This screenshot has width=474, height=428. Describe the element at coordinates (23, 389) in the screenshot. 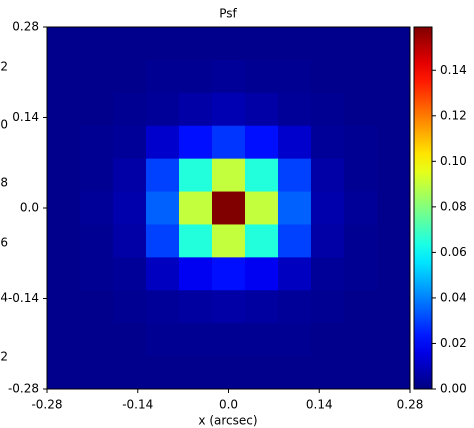

I see `y-tick-label: -0.28` at that location.